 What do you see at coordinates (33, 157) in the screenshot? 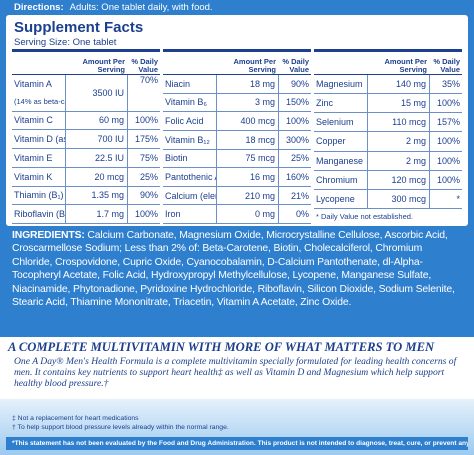
I see `nutrient-name: Vitamin E` at bounding box center [33, 157].